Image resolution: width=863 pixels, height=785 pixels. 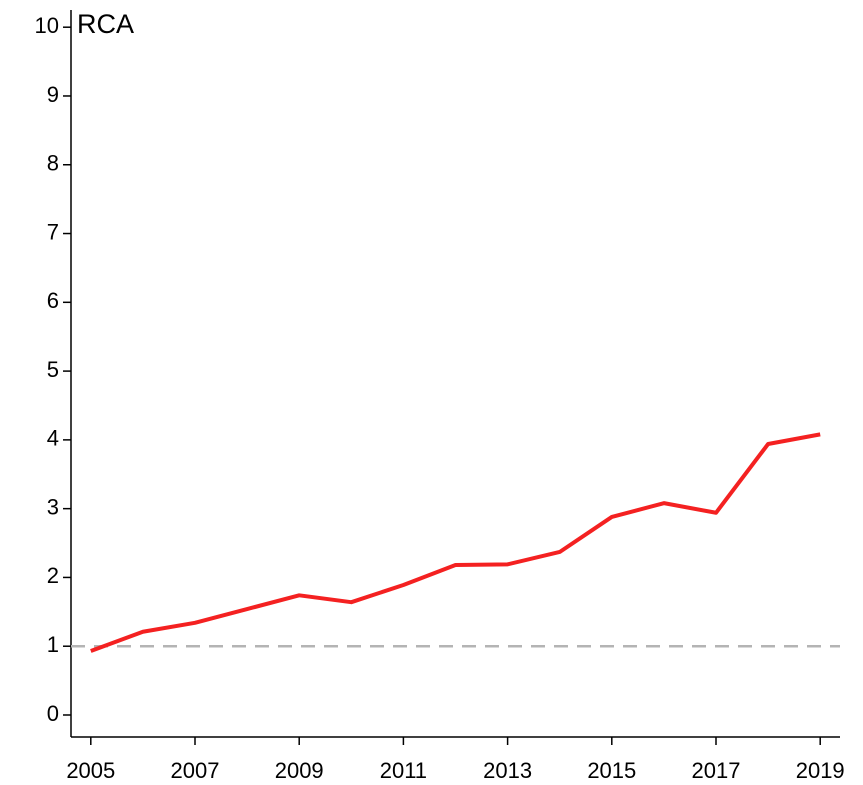 What do you see at coordinates (53, 231) in the screenshot?
I see `y-tick-label: 7` at bounding box center [53, 231].